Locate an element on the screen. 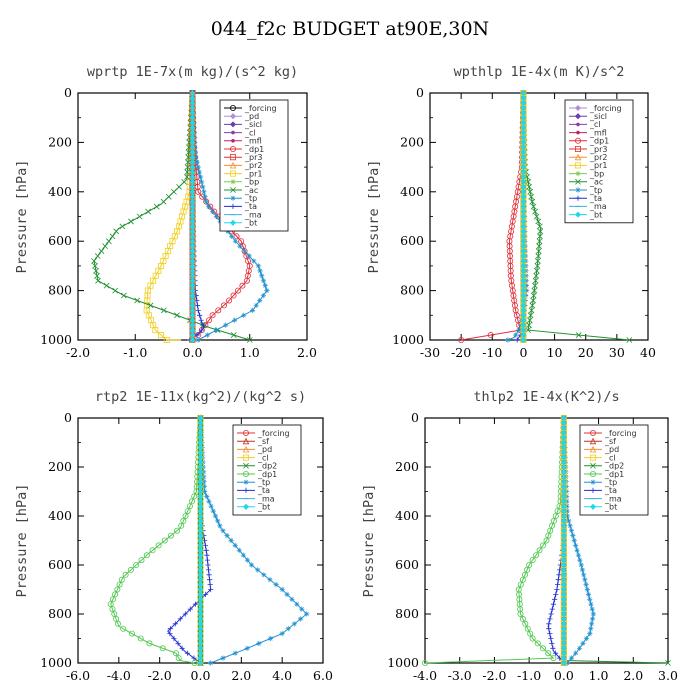  legend-item: _mfl is located at coordinates (243, 141).